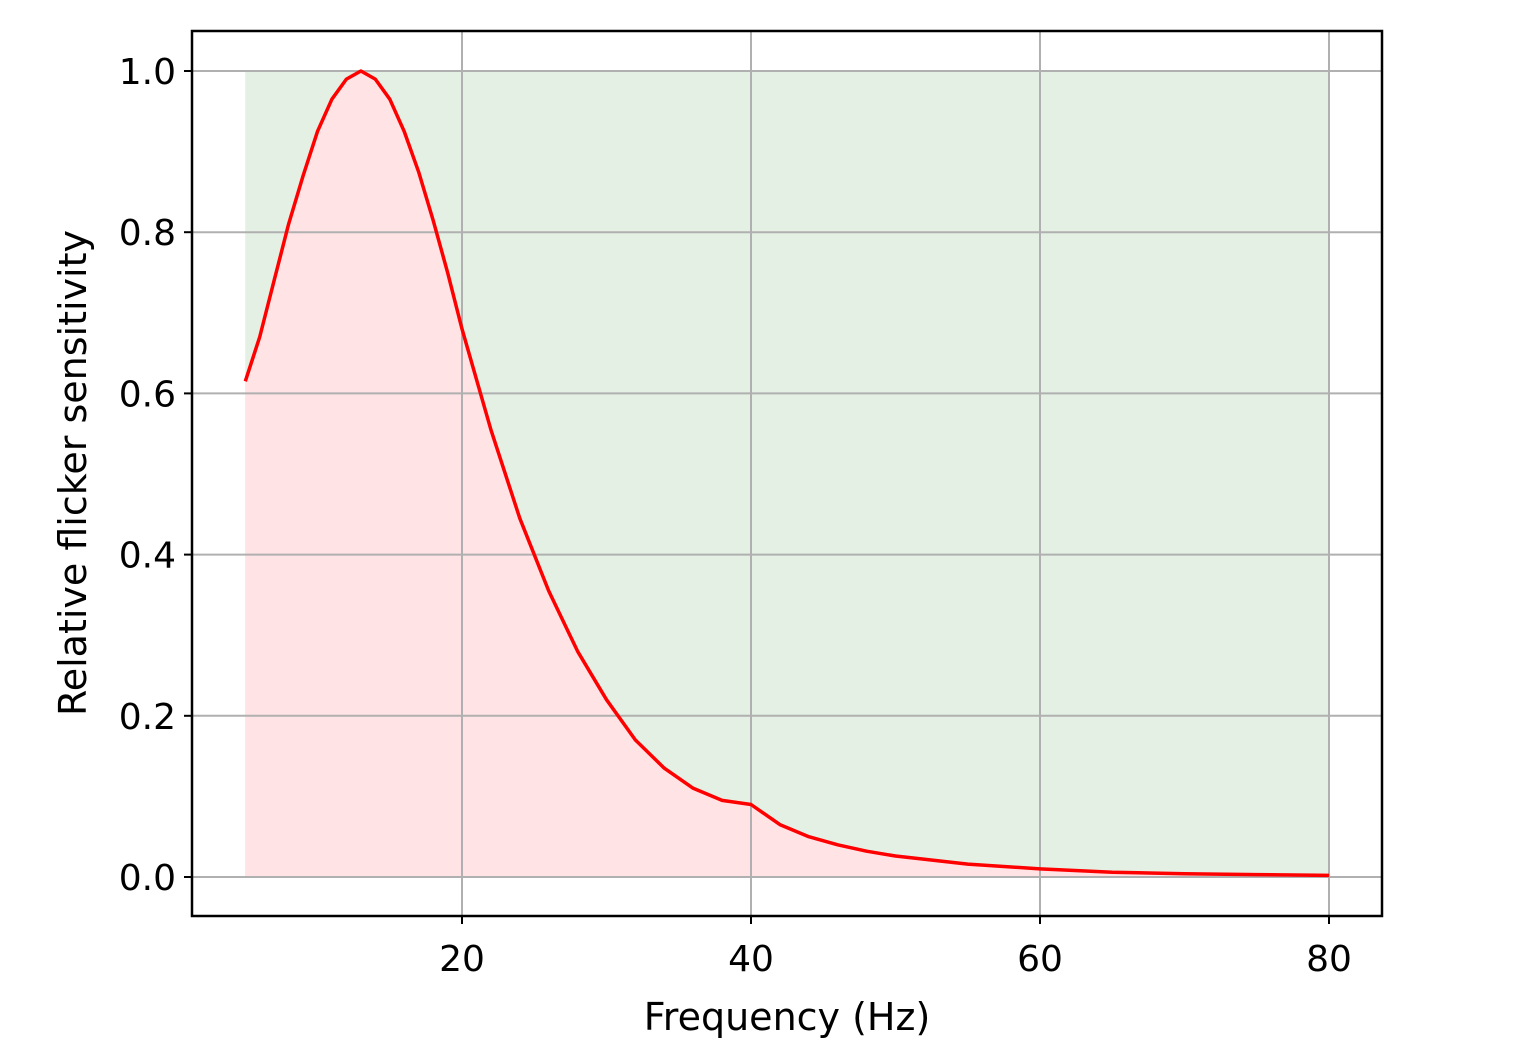  Describe the element at coordinates (147, 72) in the screenshot. I see `y-tick-label: 1.0` at that location.